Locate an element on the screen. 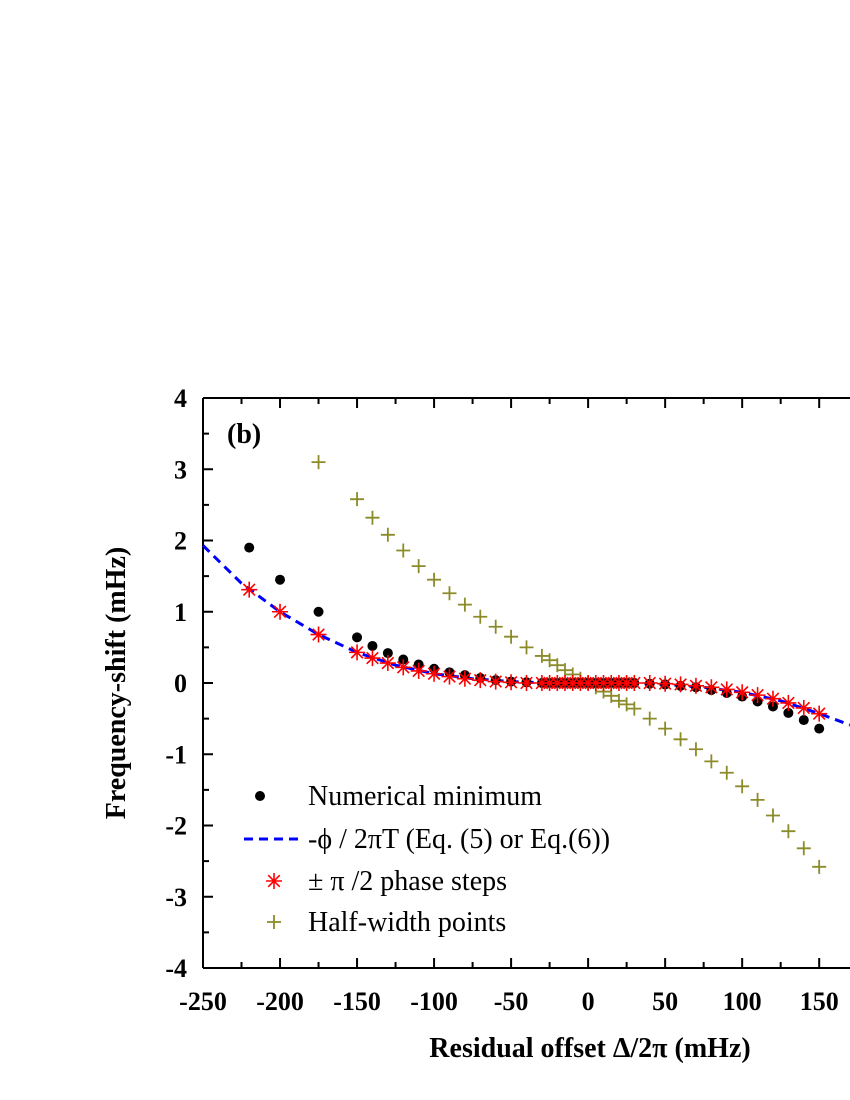  legend-dot-symbol is located at coordinates (260, 796).